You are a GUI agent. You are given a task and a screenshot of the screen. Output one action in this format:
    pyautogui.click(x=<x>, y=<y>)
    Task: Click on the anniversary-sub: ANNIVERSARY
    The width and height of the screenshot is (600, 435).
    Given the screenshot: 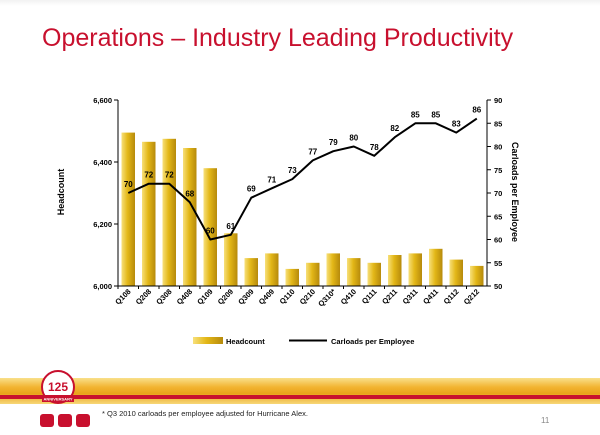 What is the action you would take?
    pyautogui.click(x=58, y=399)
    